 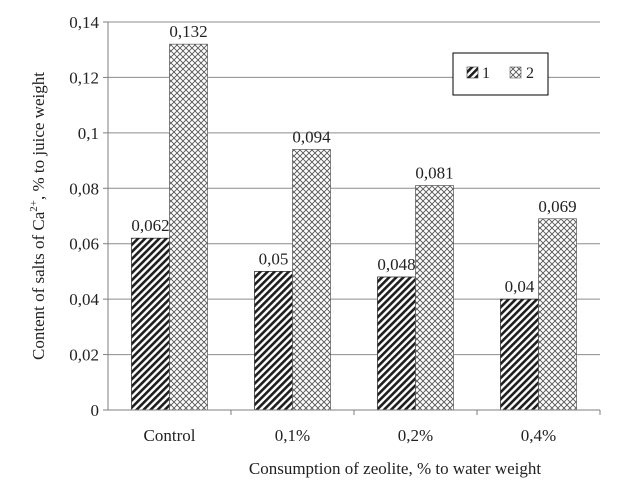 What do you see at coordinates (311, 136) in the screenshot?
I see `bar-value-label: 0,094` at bounding box center [311, 136].